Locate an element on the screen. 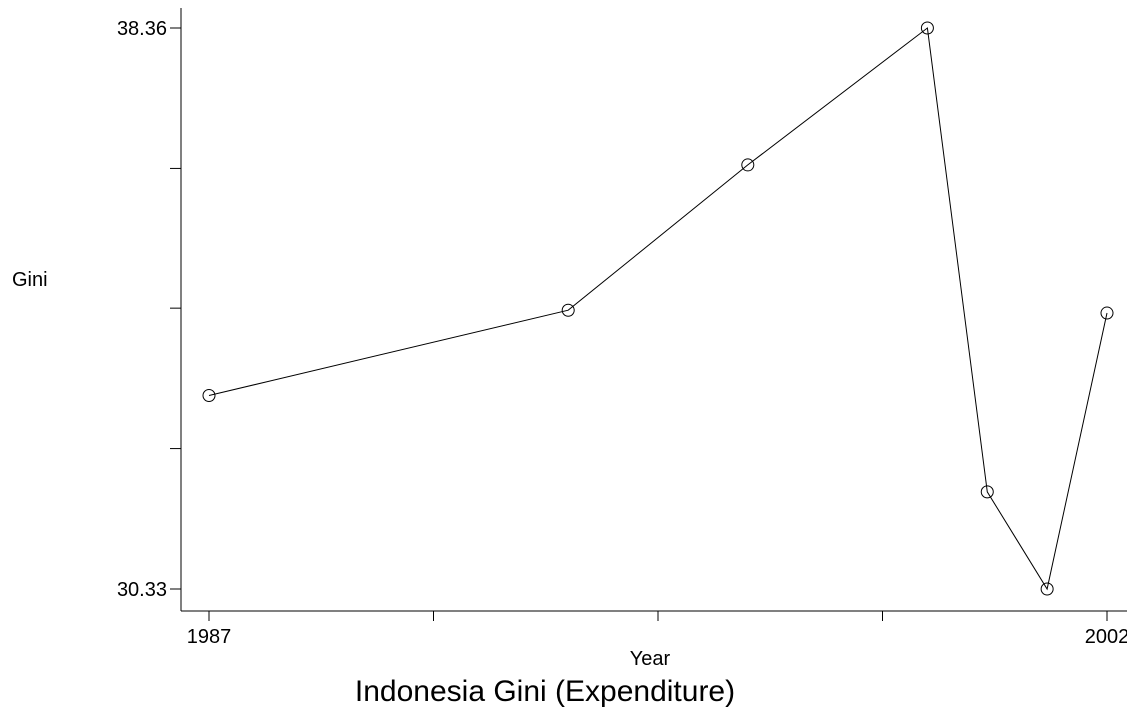 The width and height of the screenshot is (1127, 718). y-tick-label: 38.36 is located at coordinates (142, 29).